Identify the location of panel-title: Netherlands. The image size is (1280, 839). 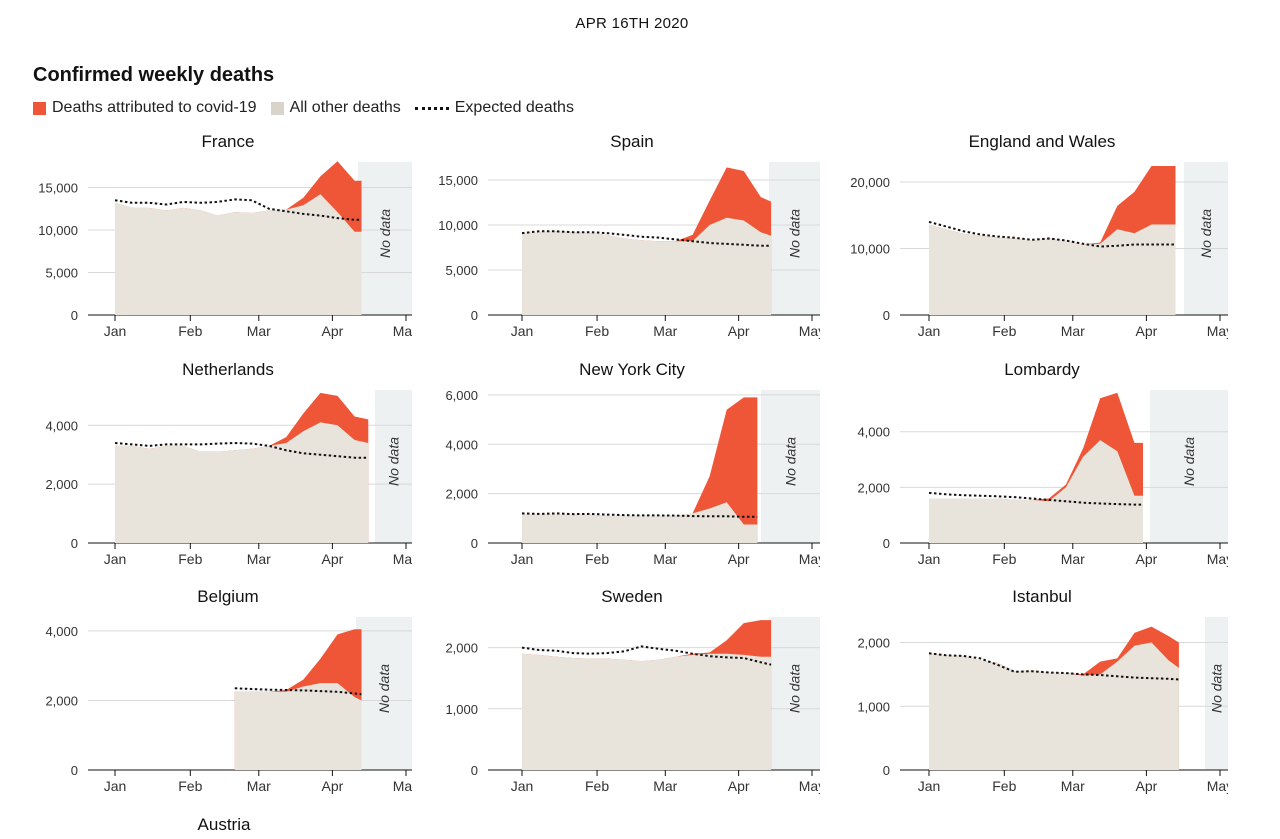
(228, 369).